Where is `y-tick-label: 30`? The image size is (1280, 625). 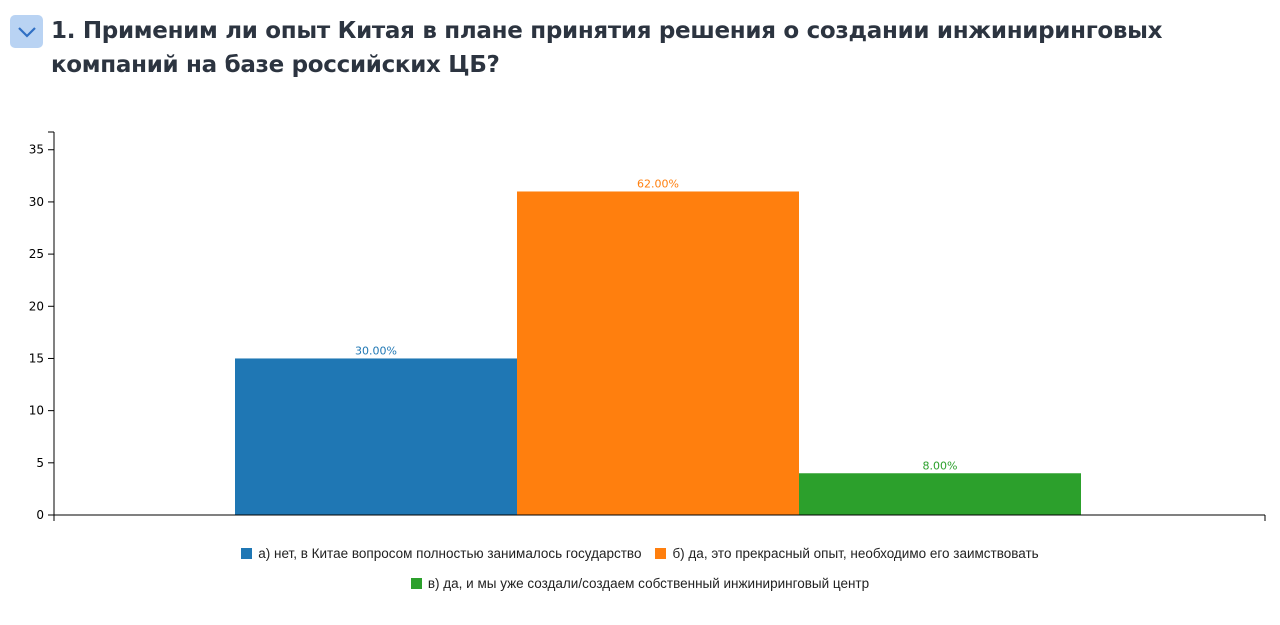 y-tick-label: 30 is located at coordinates (36, 202).